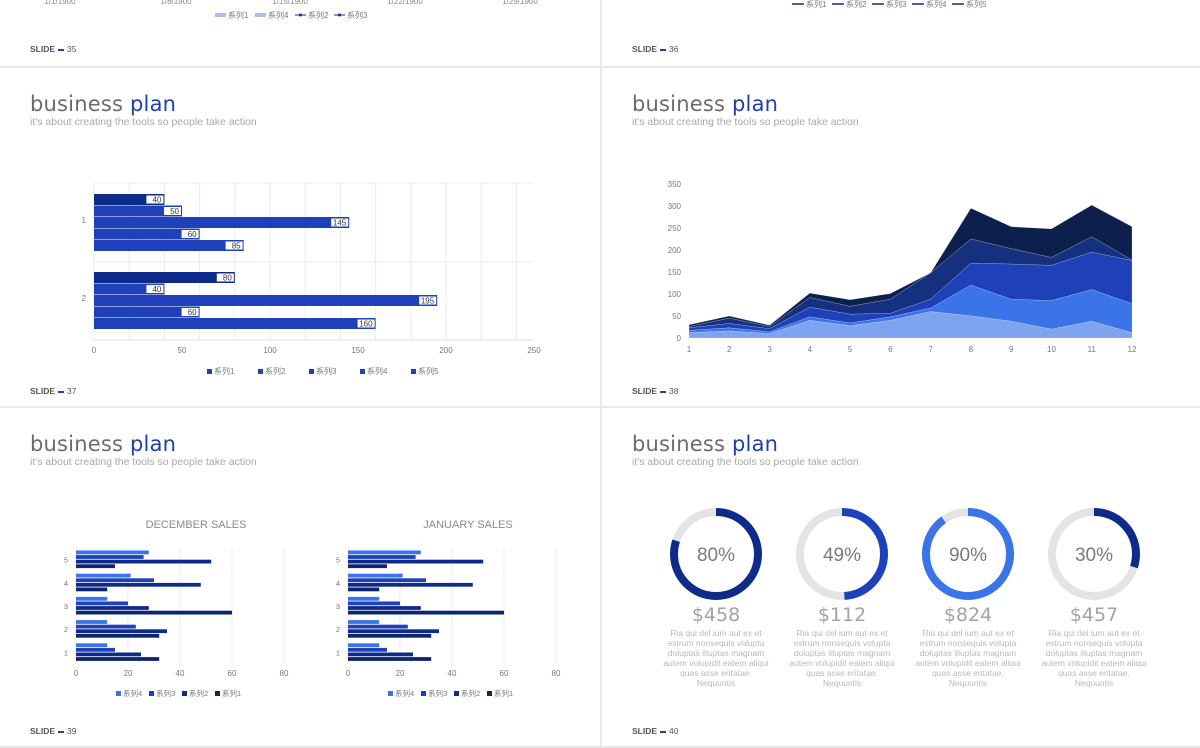  I want to click on data-label: 80, so click(227, 278).